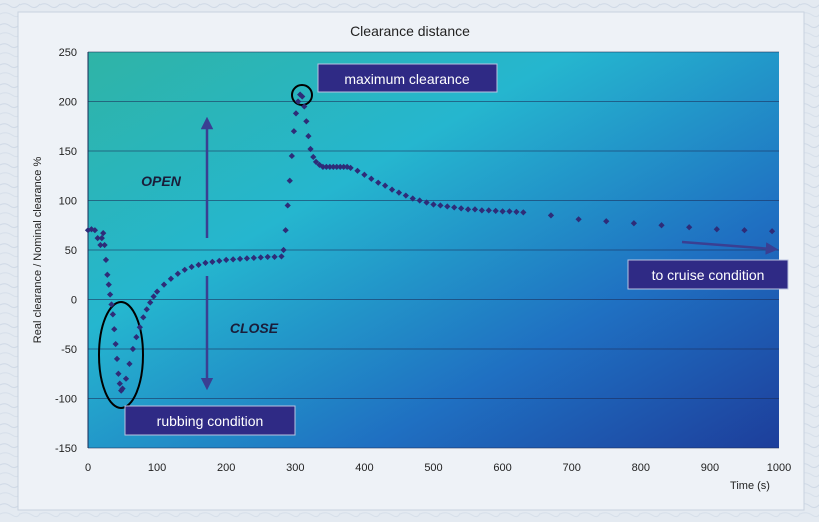 Image resolution: width=819 pixels, height=522 pixels. I want to click on rubbing-condition-callout: rubbing condition, so click(210, 420).